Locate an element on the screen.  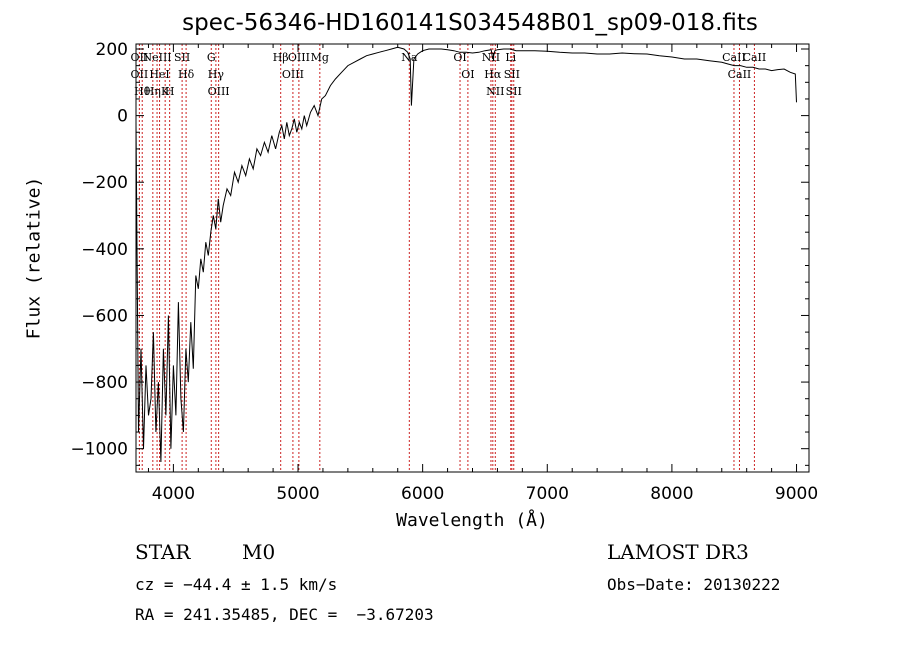
line-label: NeIII is located at coordinates (156, 57).